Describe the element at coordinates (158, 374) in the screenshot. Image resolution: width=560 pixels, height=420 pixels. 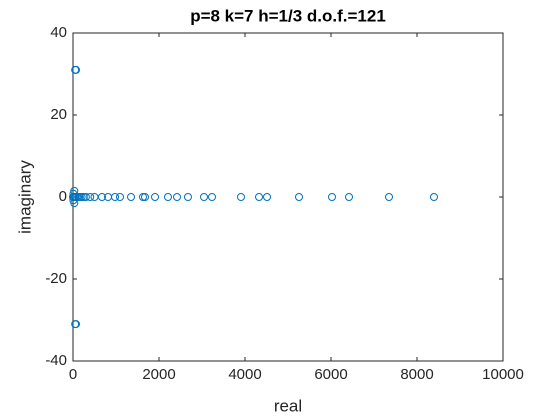
I see `x-tick-label: 2000` at that location.